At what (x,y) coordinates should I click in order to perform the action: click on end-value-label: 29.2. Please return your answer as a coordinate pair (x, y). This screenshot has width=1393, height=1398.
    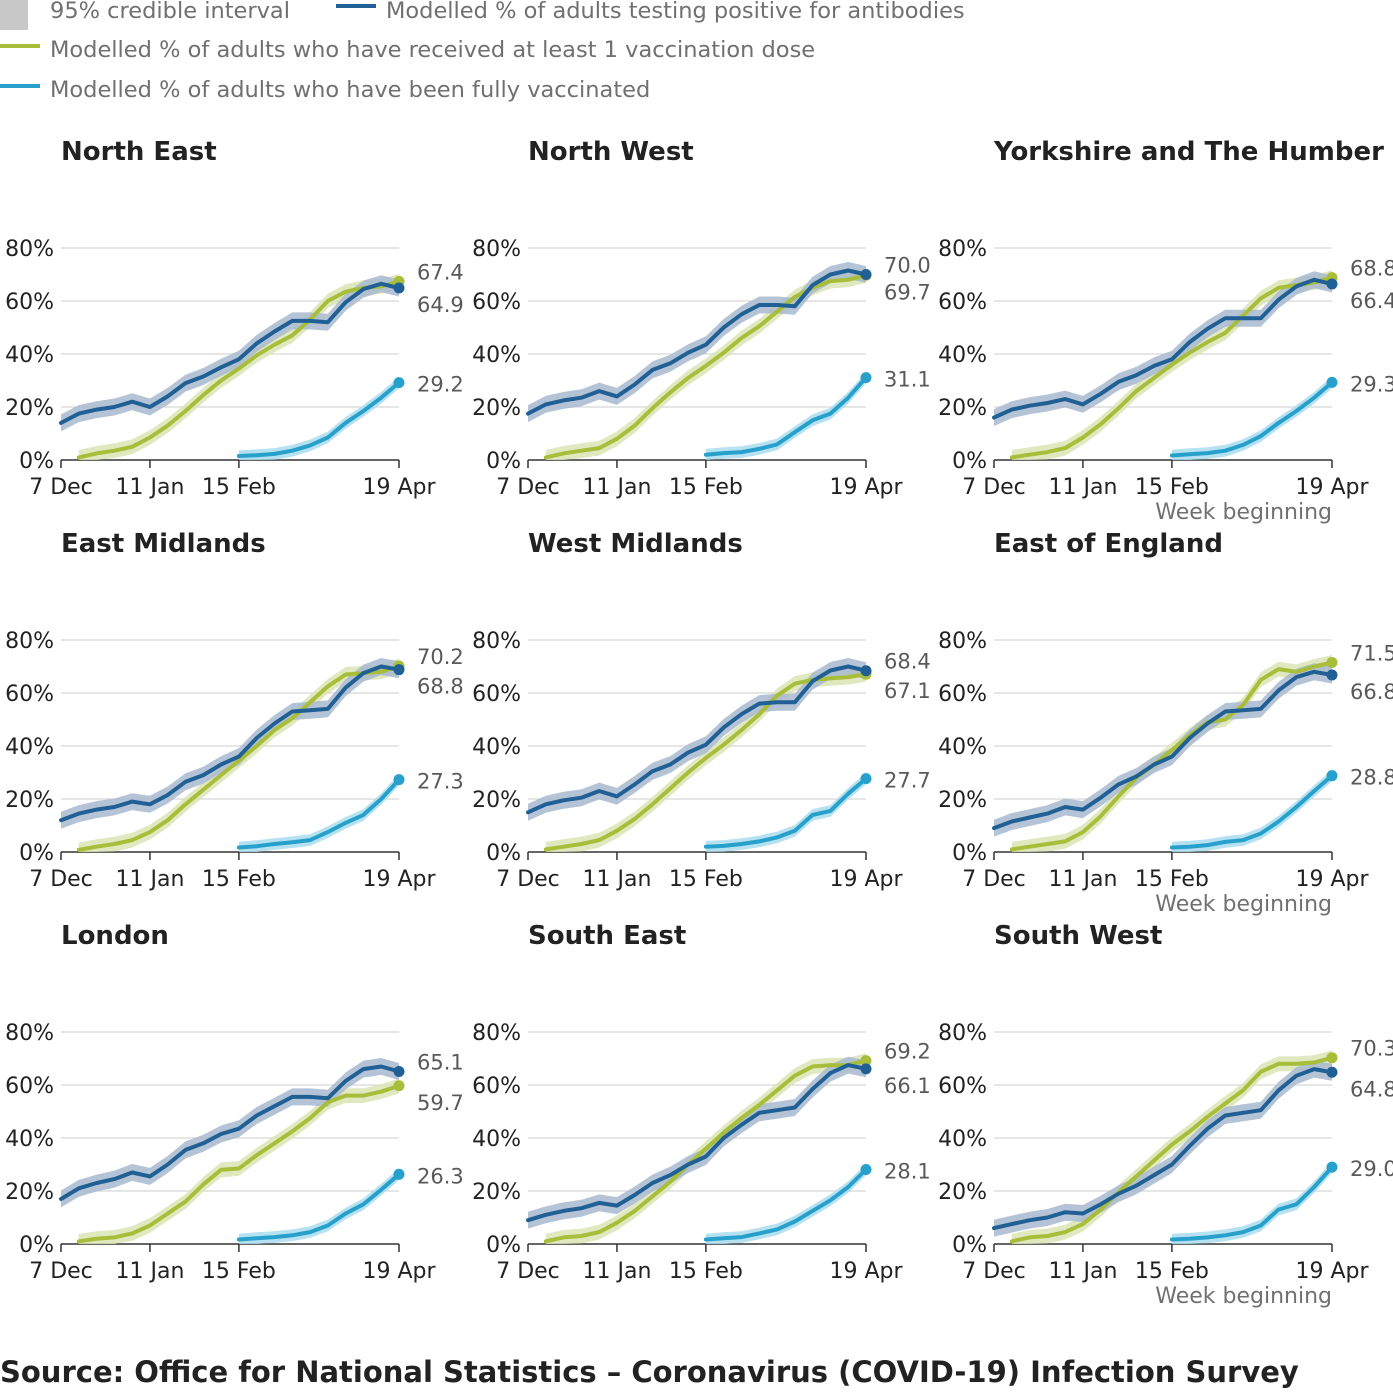
    Looking at the image, I should click on (440, 385).